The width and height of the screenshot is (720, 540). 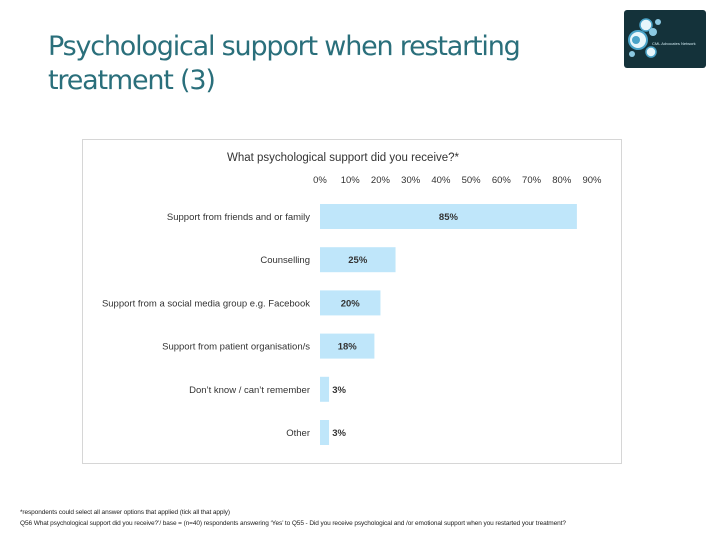 What do you see at coordinates (285, 260) in the screenshot?
I see `category-label: Counselling` at bounding box center [285, 260].